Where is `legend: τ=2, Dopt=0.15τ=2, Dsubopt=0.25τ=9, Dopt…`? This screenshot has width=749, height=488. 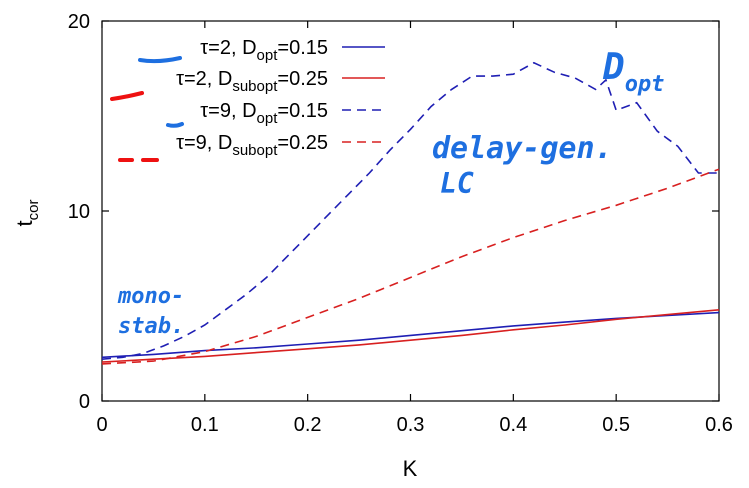 legend: τ=2, Dopt=0.15τ=2, Dsubopt=0.25τ=9, Dopt… is located at coordinates (280, 98).